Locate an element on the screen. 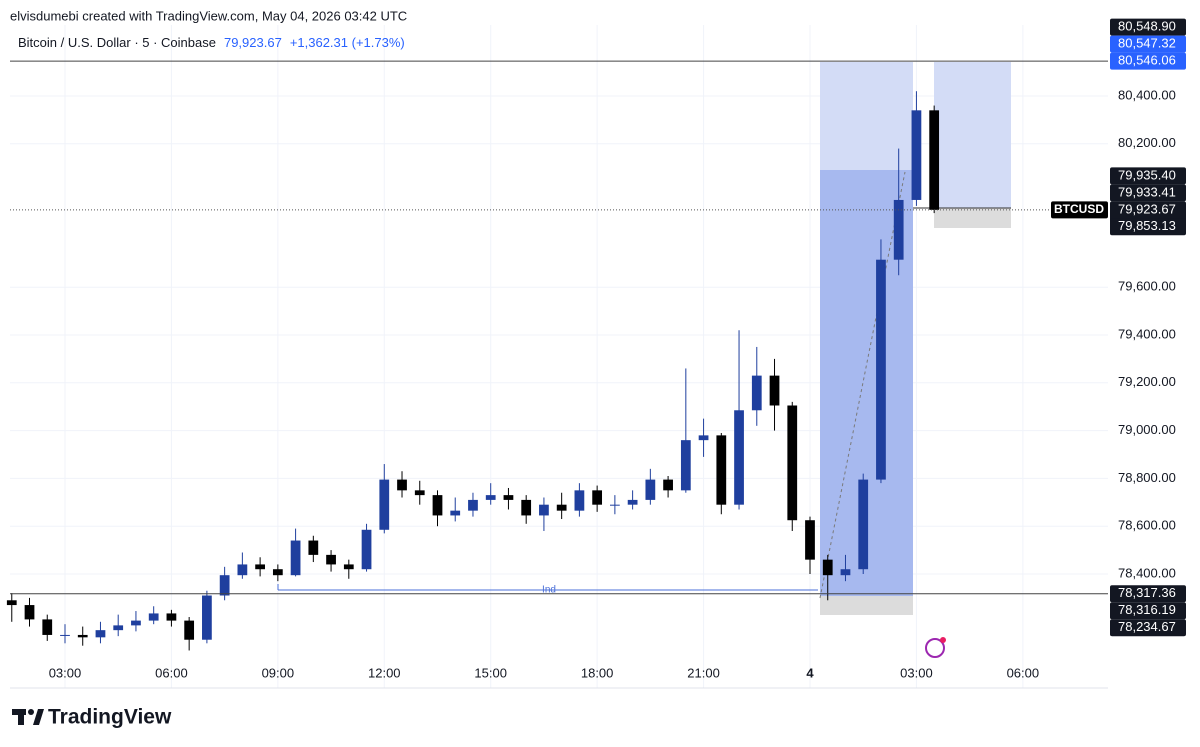 The image size is (1200, 747). y-tick-label: 79,000.00 is located at coordinates (1147, 429).